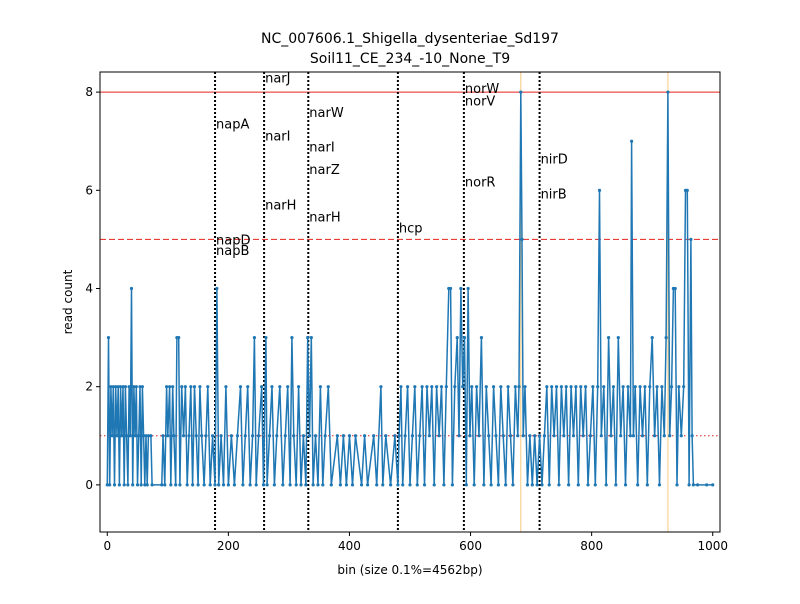 The width and height of the screenshot is (800, 604). What do you see at coordinates (68, 301) in the screenshot?
I see `y-axis-label: read count` at bounding box center [68, 301].